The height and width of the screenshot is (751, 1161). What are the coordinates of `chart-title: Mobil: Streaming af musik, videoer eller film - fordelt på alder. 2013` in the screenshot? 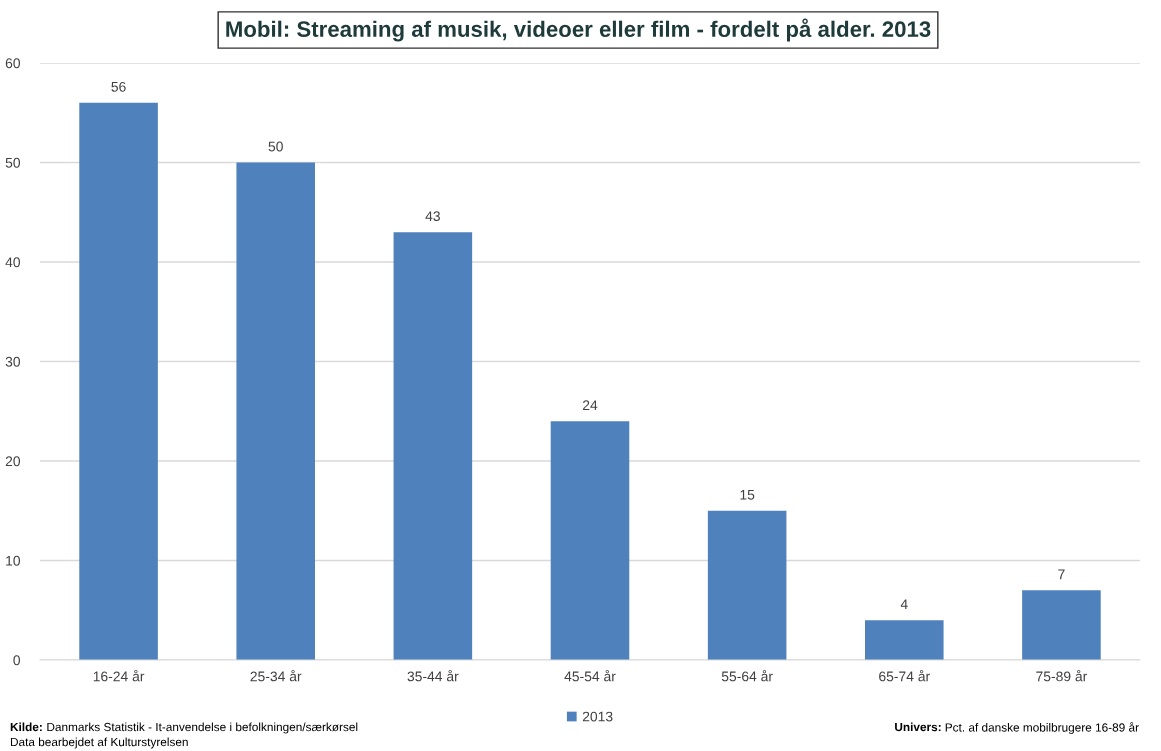 It's located at (578, 30).